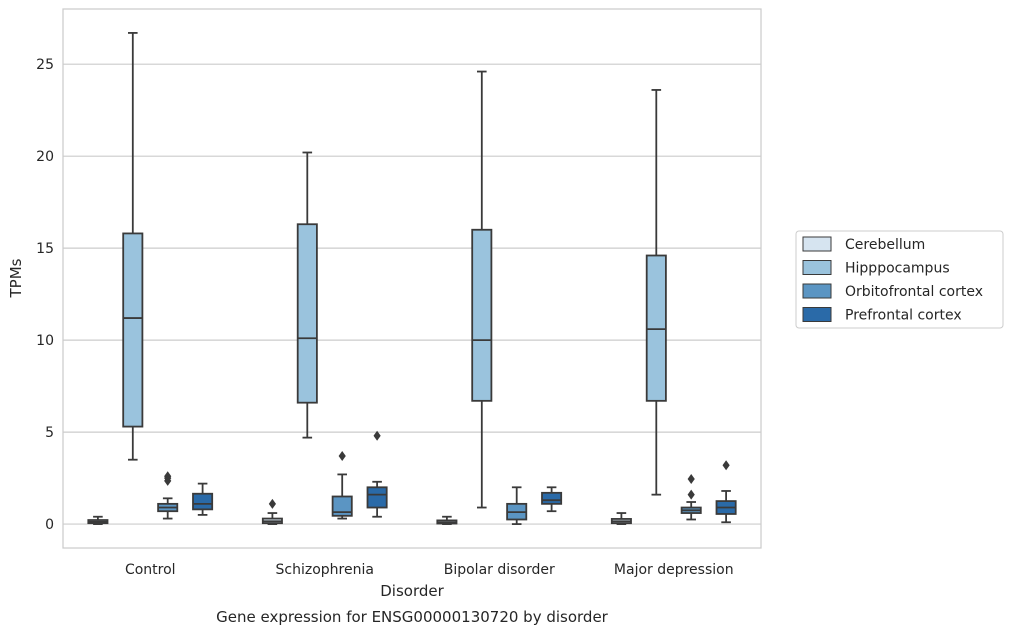  Describe the element at coordinates (49, 525) in the screenshot. I see `y-tick-label: 0` at that location.